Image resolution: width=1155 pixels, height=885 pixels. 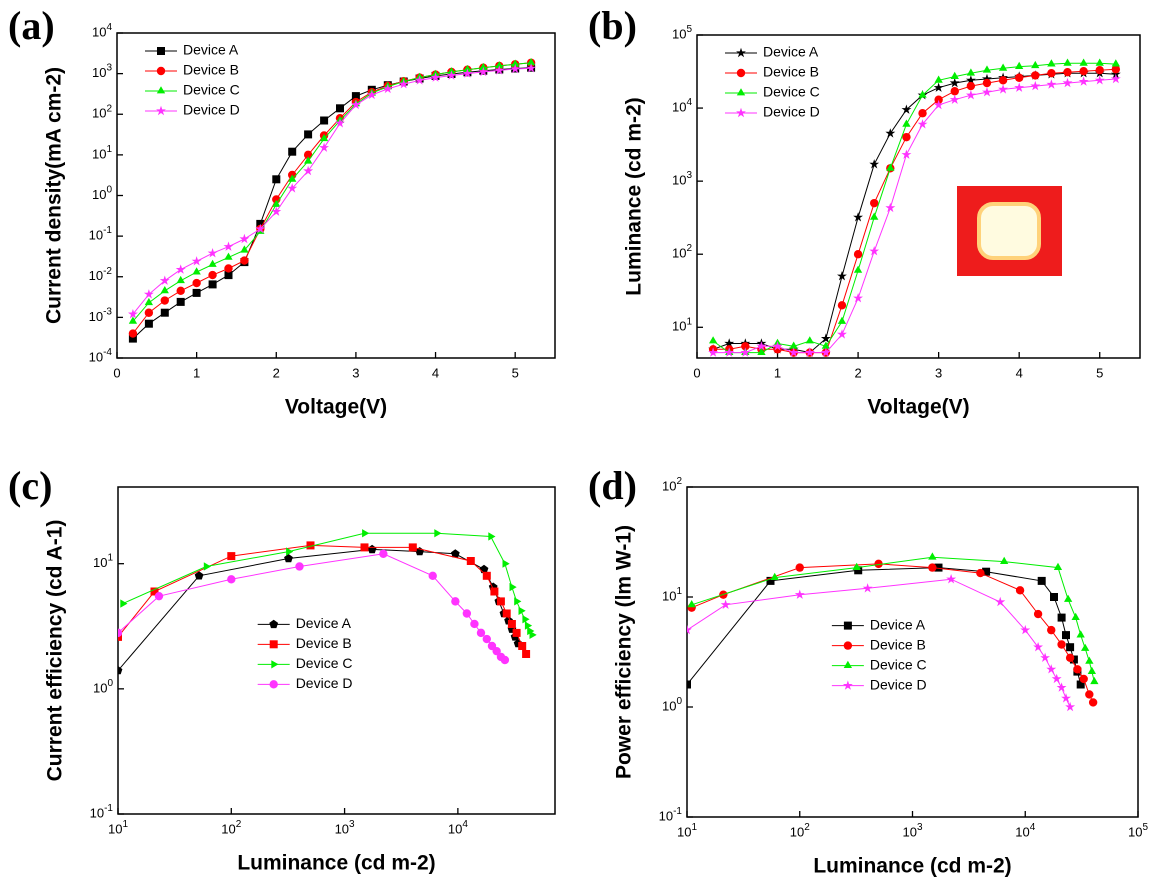 What do you see at coordinates (898, 664) in the screenshot?
I see `legend-label: Device C` at bounding box center [898, 664].